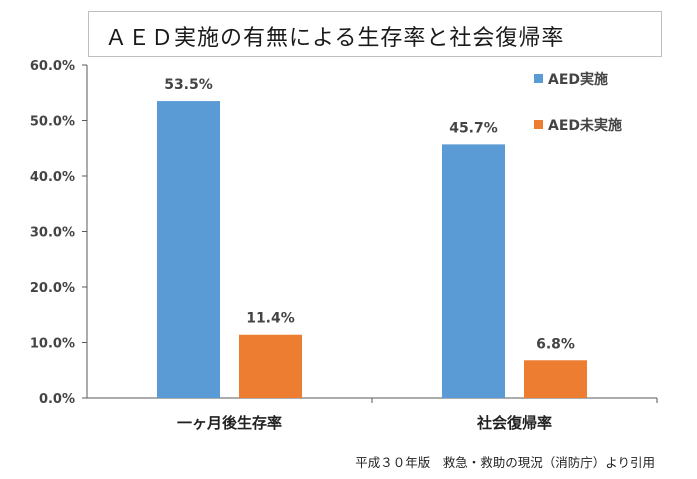 The width and height of the screenshot is (697, 479). Describe the element at coordinates (52, 66) in the screenshot. I see `y-tick-label: 60.0%` at that location.